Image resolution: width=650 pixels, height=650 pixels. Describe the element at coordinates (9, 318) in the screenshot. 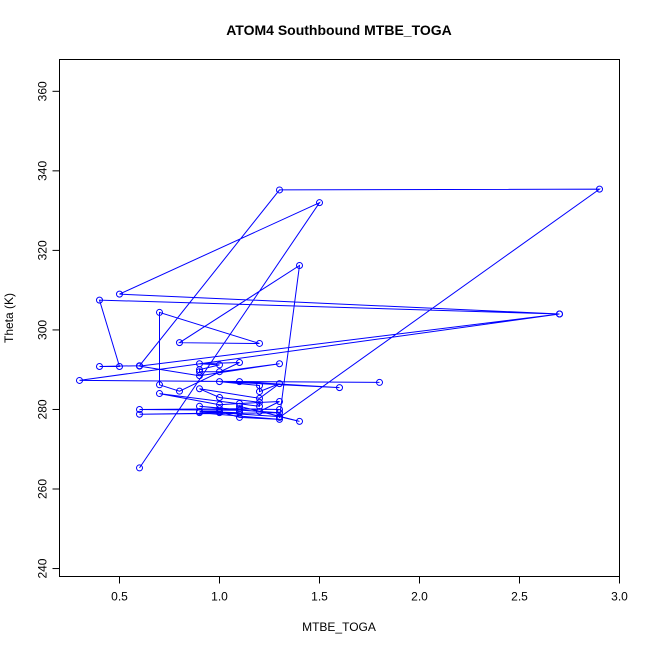

I see `y-axis-label: Theta (K)` at that location.